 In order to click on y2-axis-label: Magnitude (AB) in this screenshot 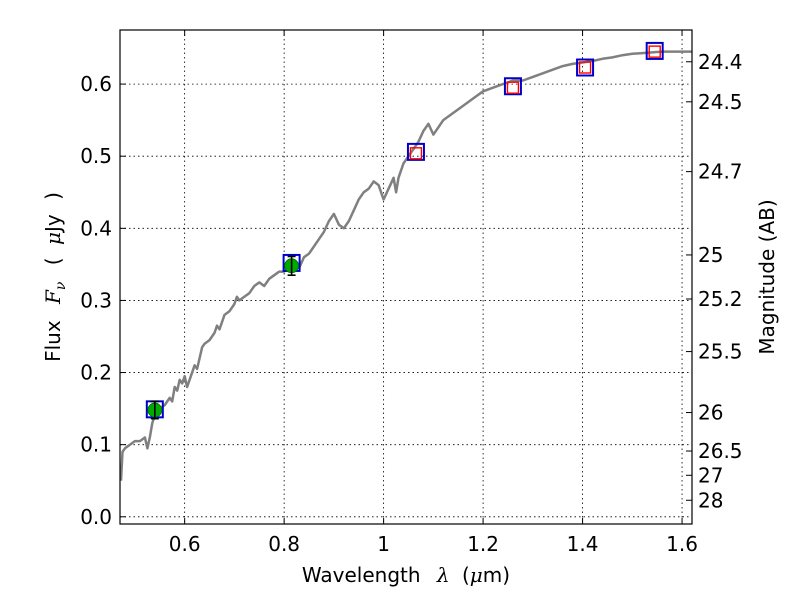, I will do `click(767, 276)`.